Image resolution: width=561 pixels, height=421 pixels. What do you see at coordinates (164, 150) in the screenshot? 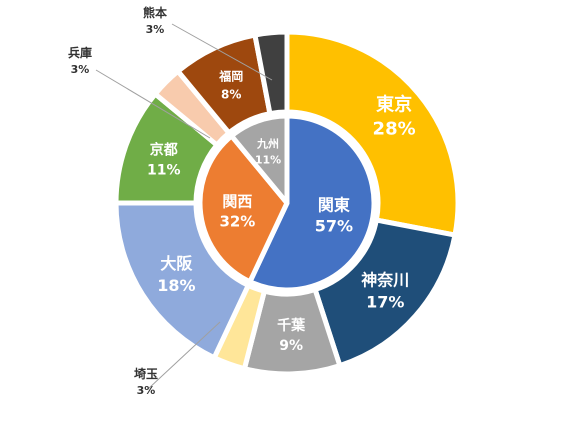
I see `outer-label-5: 京都` at bounding box center [164, 150].